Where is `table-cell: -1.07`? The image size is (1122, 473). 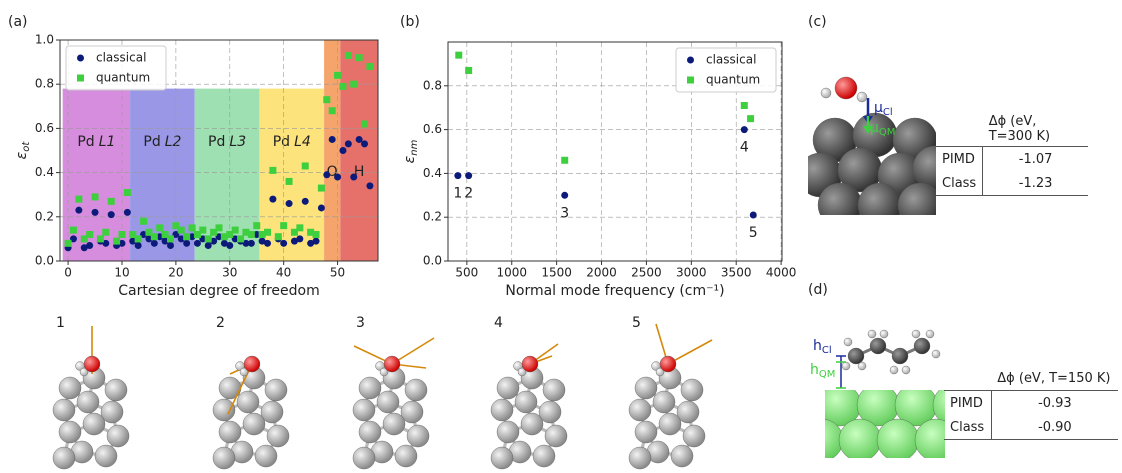
table-cell: -1.07 is located at coordinates (1035, 159).